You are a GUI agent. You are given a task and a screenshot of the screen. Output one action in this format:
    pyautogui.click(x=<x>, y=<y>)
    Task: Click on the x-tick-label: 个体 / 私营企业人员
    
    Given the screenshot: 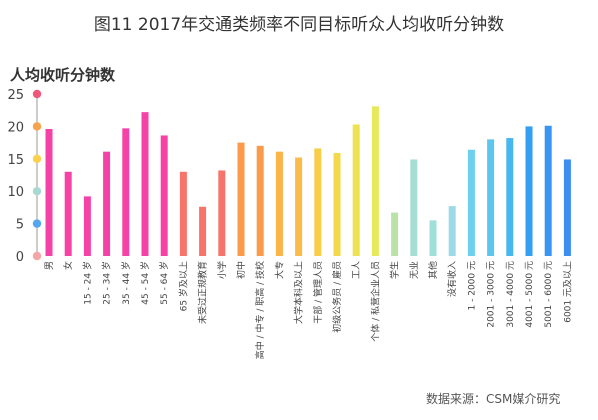 What is the action you would take?
    pyautogui.click(x=375, y=301)
    